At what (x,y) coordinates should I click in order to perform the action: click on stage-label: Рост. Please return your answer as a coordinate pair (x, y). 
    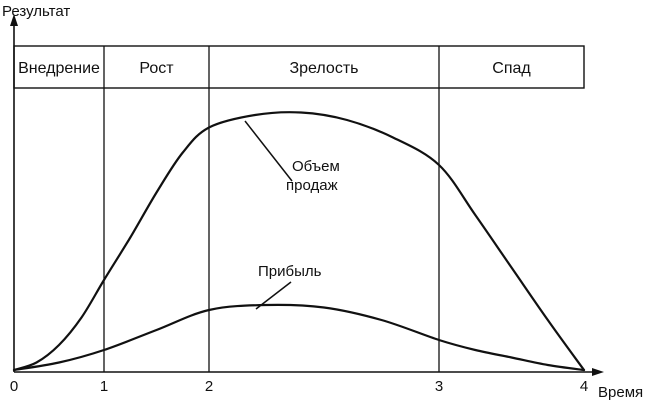
    Looking at the image, I should click on (156, 68).